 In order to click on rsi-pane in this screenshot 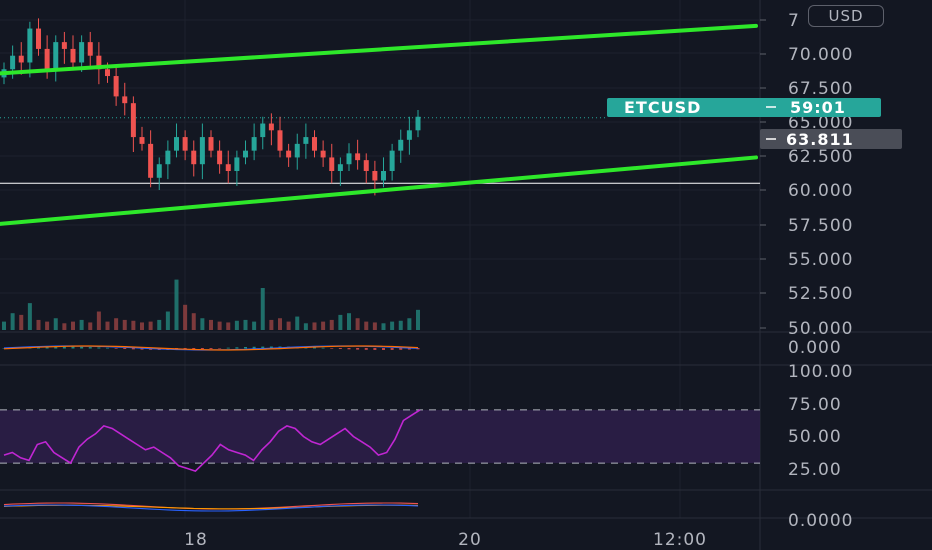, I will do `click(380, 441)`.